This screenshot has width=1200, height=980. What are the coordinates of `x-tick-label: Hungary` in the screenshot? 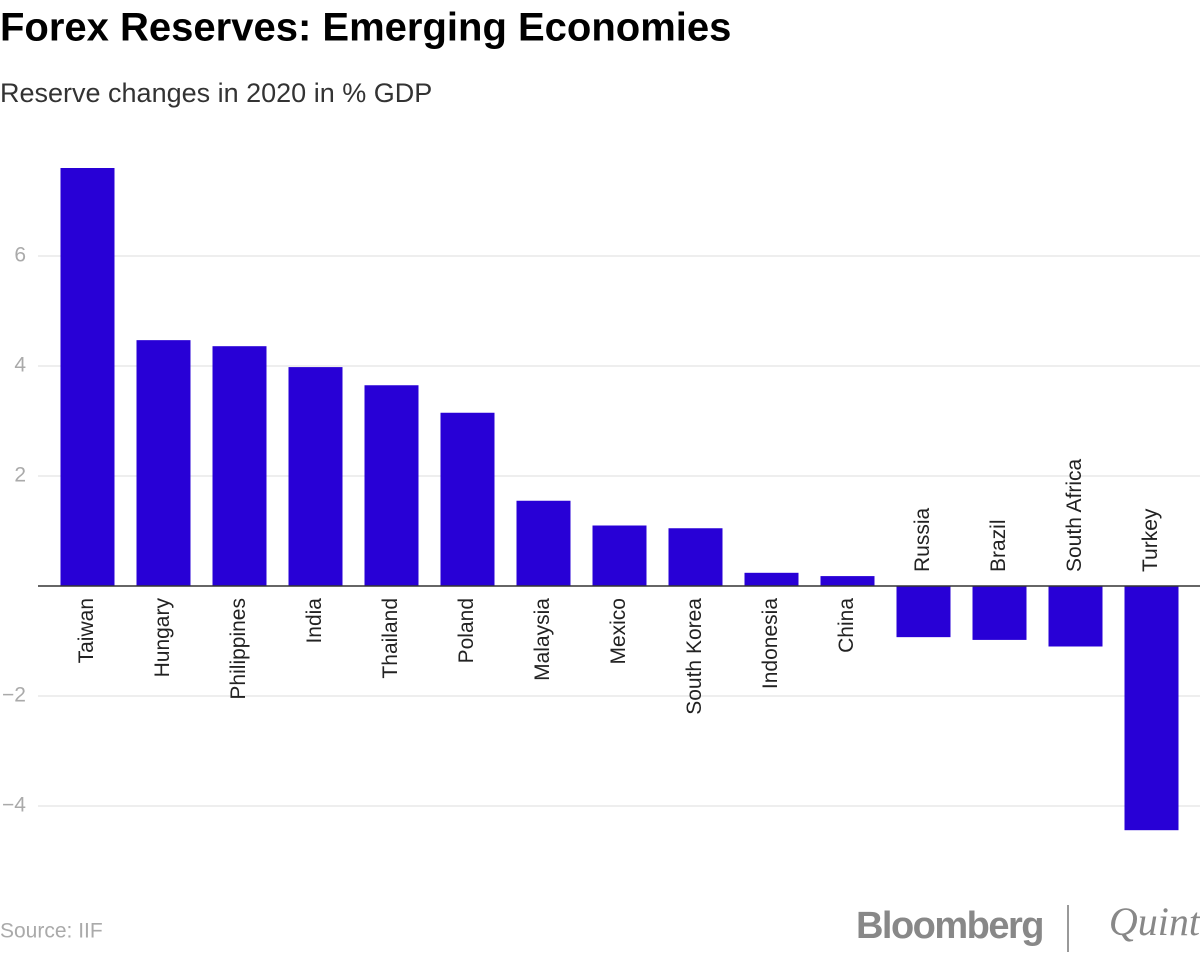 It's located at (162, 638).